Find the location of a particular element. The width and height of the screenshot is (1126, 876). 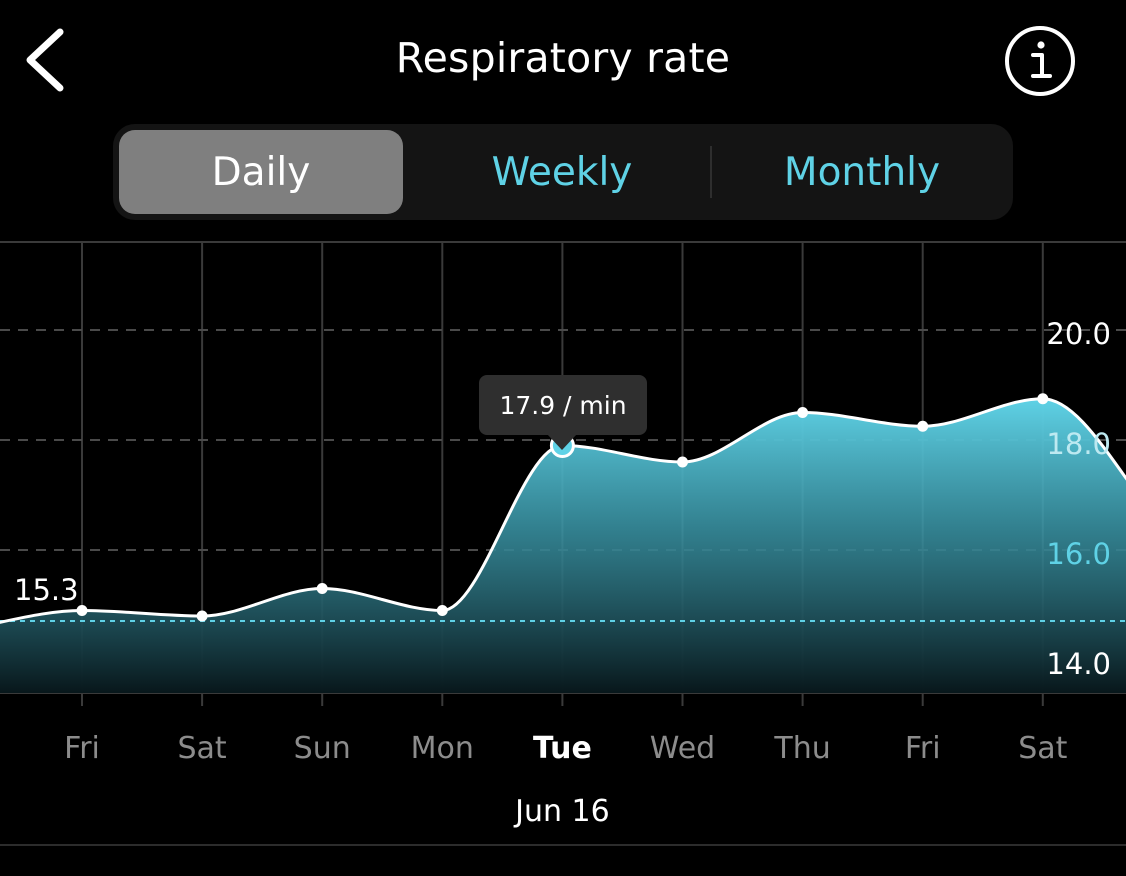

period-segmented-control: Daily Weekly Monthly is located at coordinates (563, 172).